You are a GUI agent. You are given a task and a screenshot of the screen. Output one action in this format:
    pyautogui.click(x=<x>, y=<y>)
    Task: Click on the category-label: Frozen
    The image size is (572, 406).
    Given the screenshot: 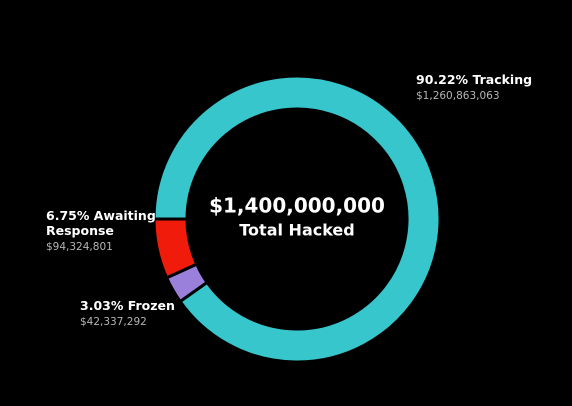 What is the action you would take?
    pyautogui.click(x=151, y=305)
    